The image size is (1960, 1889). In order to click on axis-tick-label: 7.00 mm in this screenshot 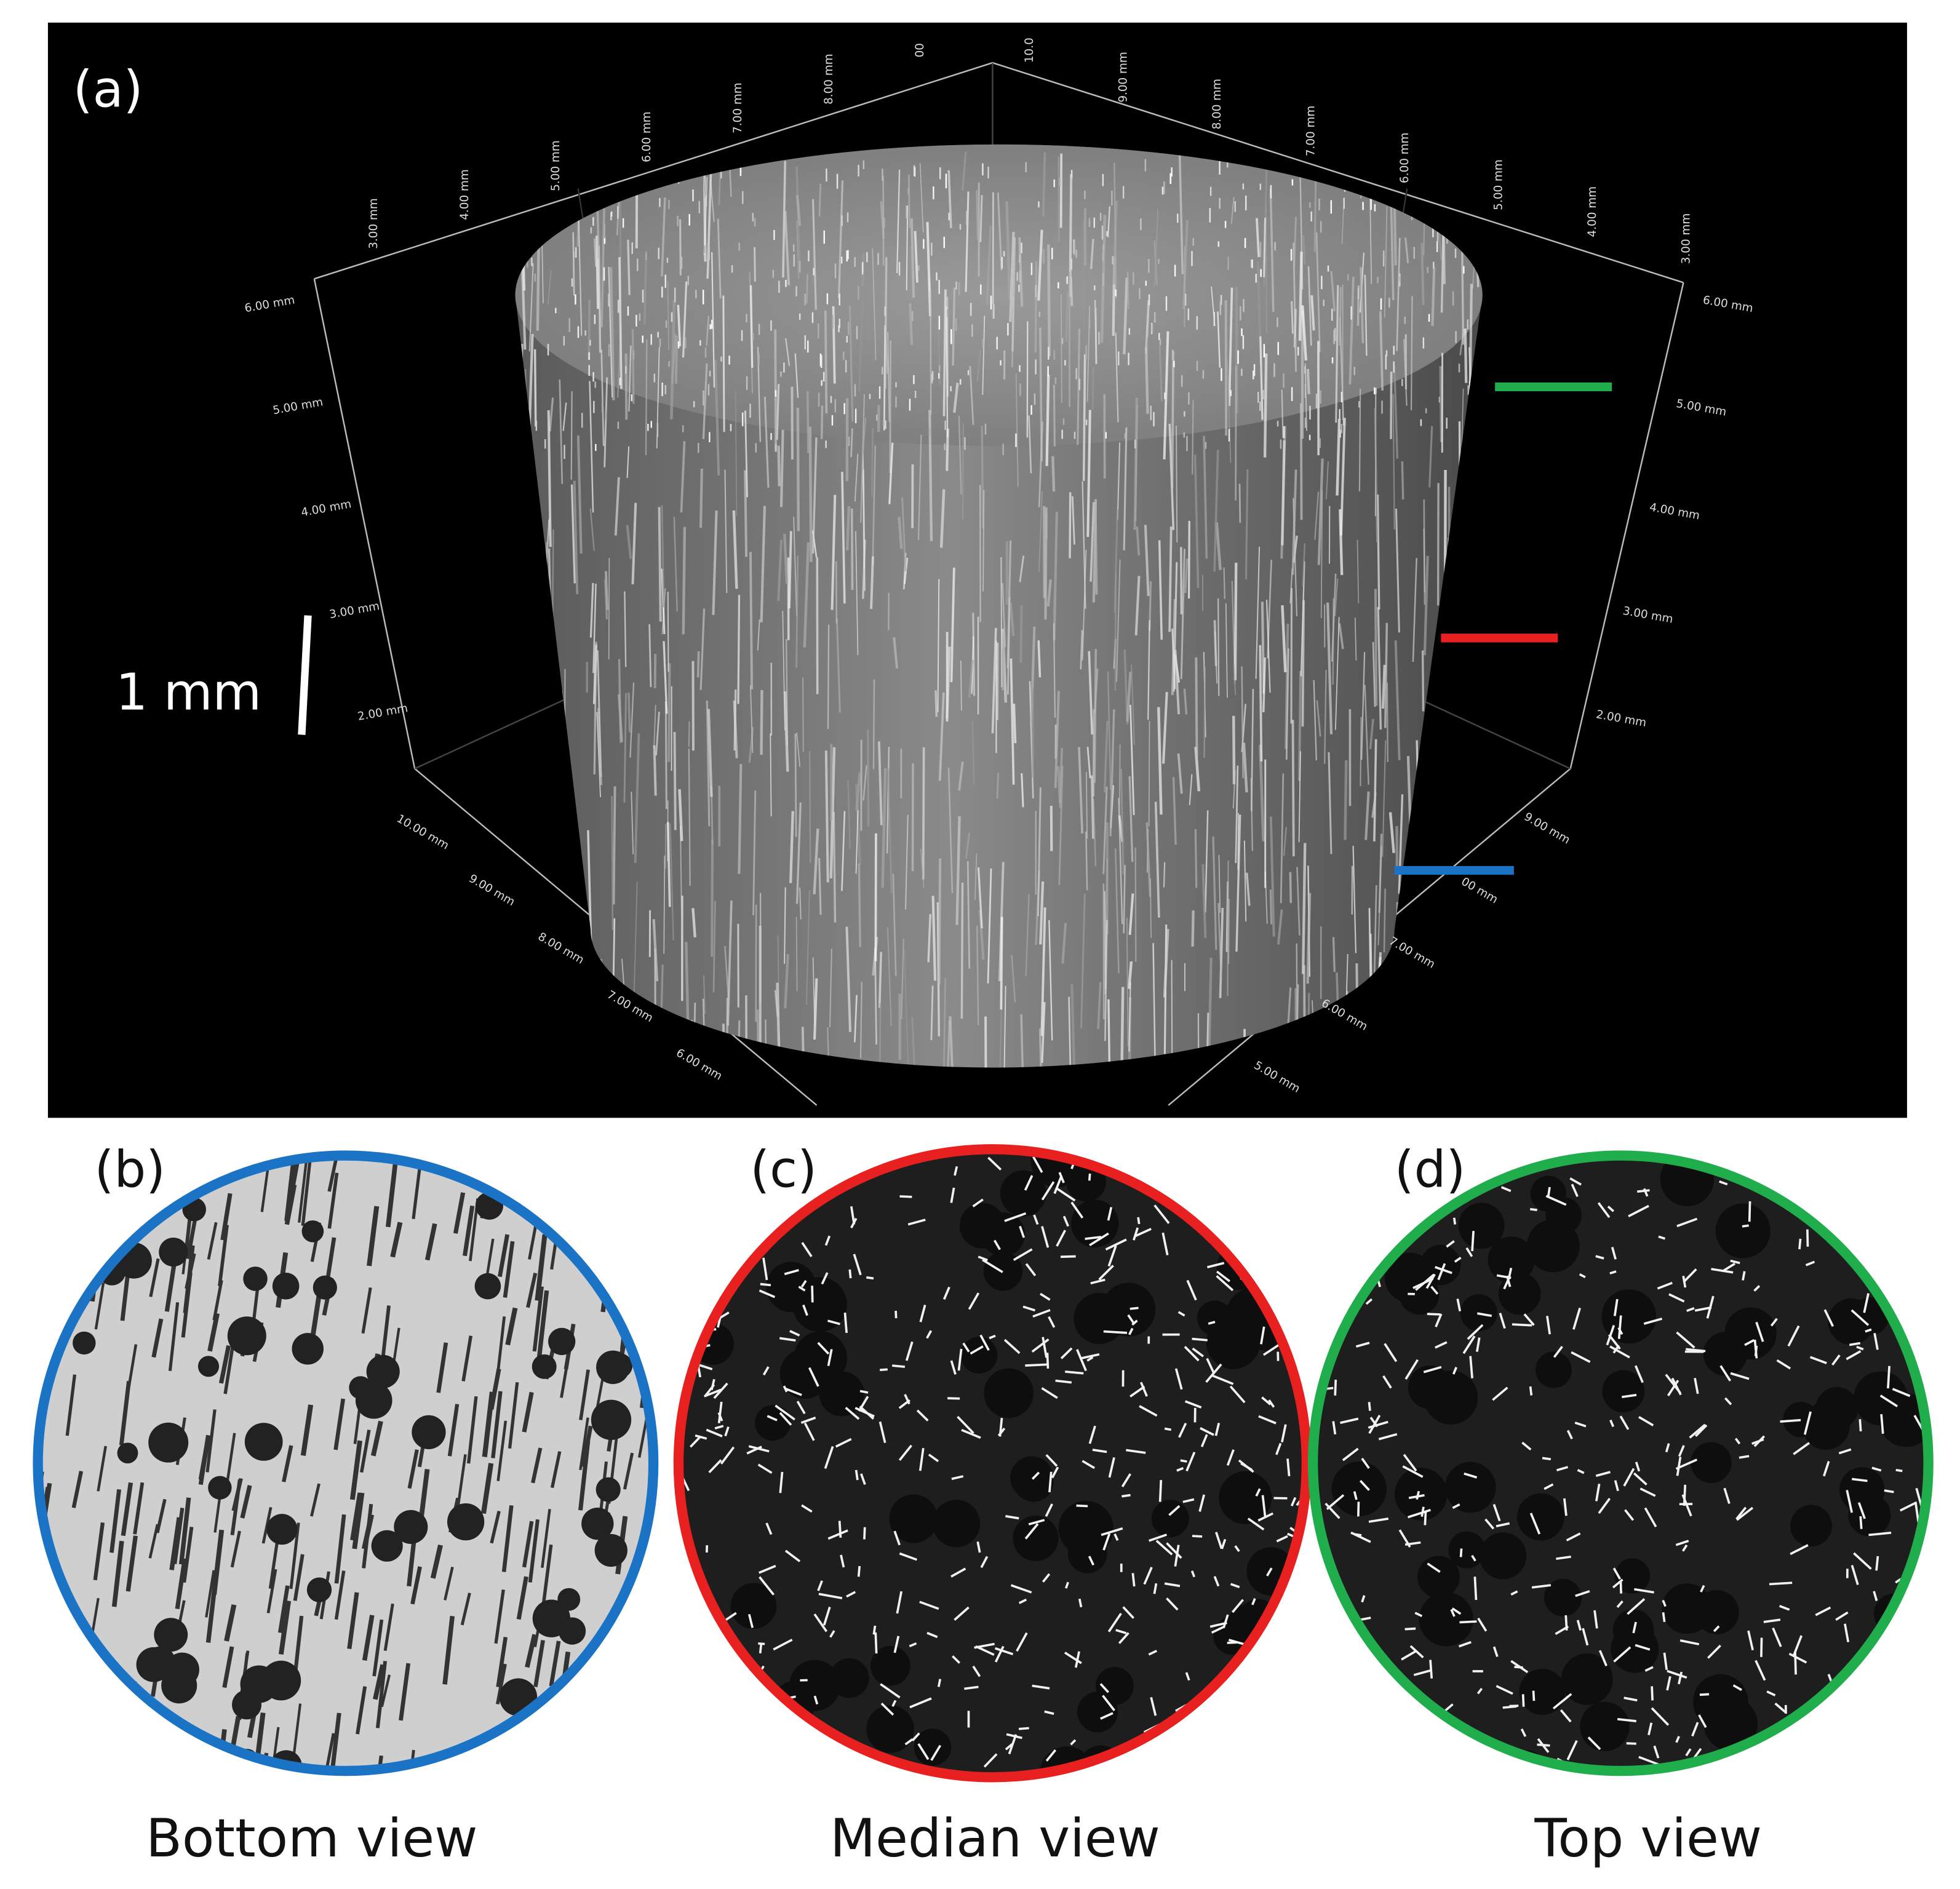, I will do `click(1310, 131)`.